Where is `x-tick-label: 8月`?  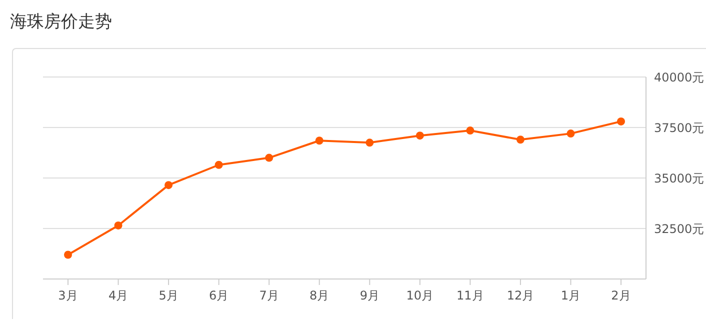
x-tick-label: 8月 is located at coordinates (320, 295).